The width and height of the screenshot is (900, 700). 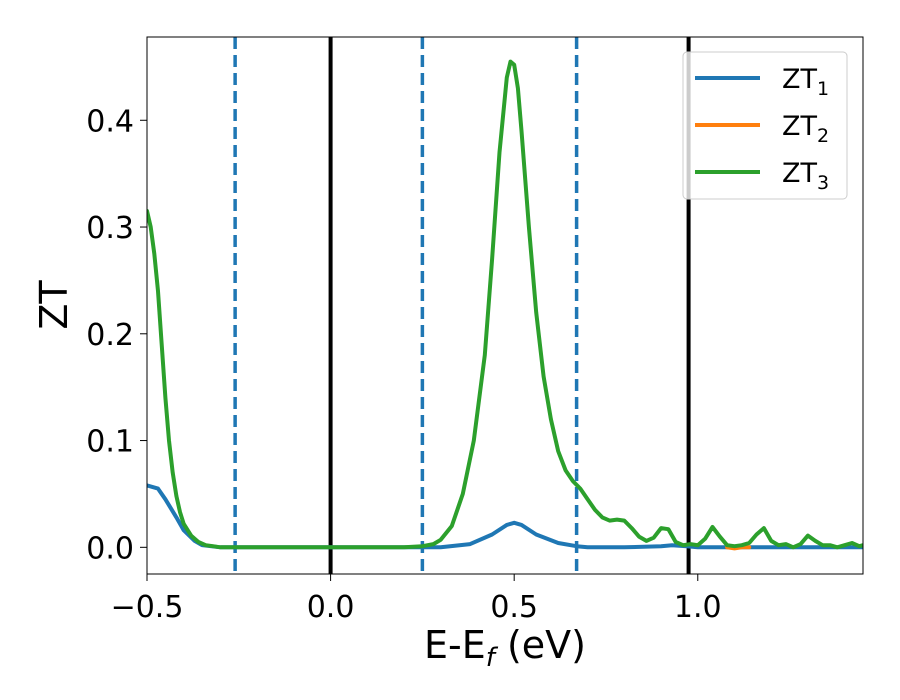 I want to click on x-axis-label-main: E-E, so click(x=455, y=645).